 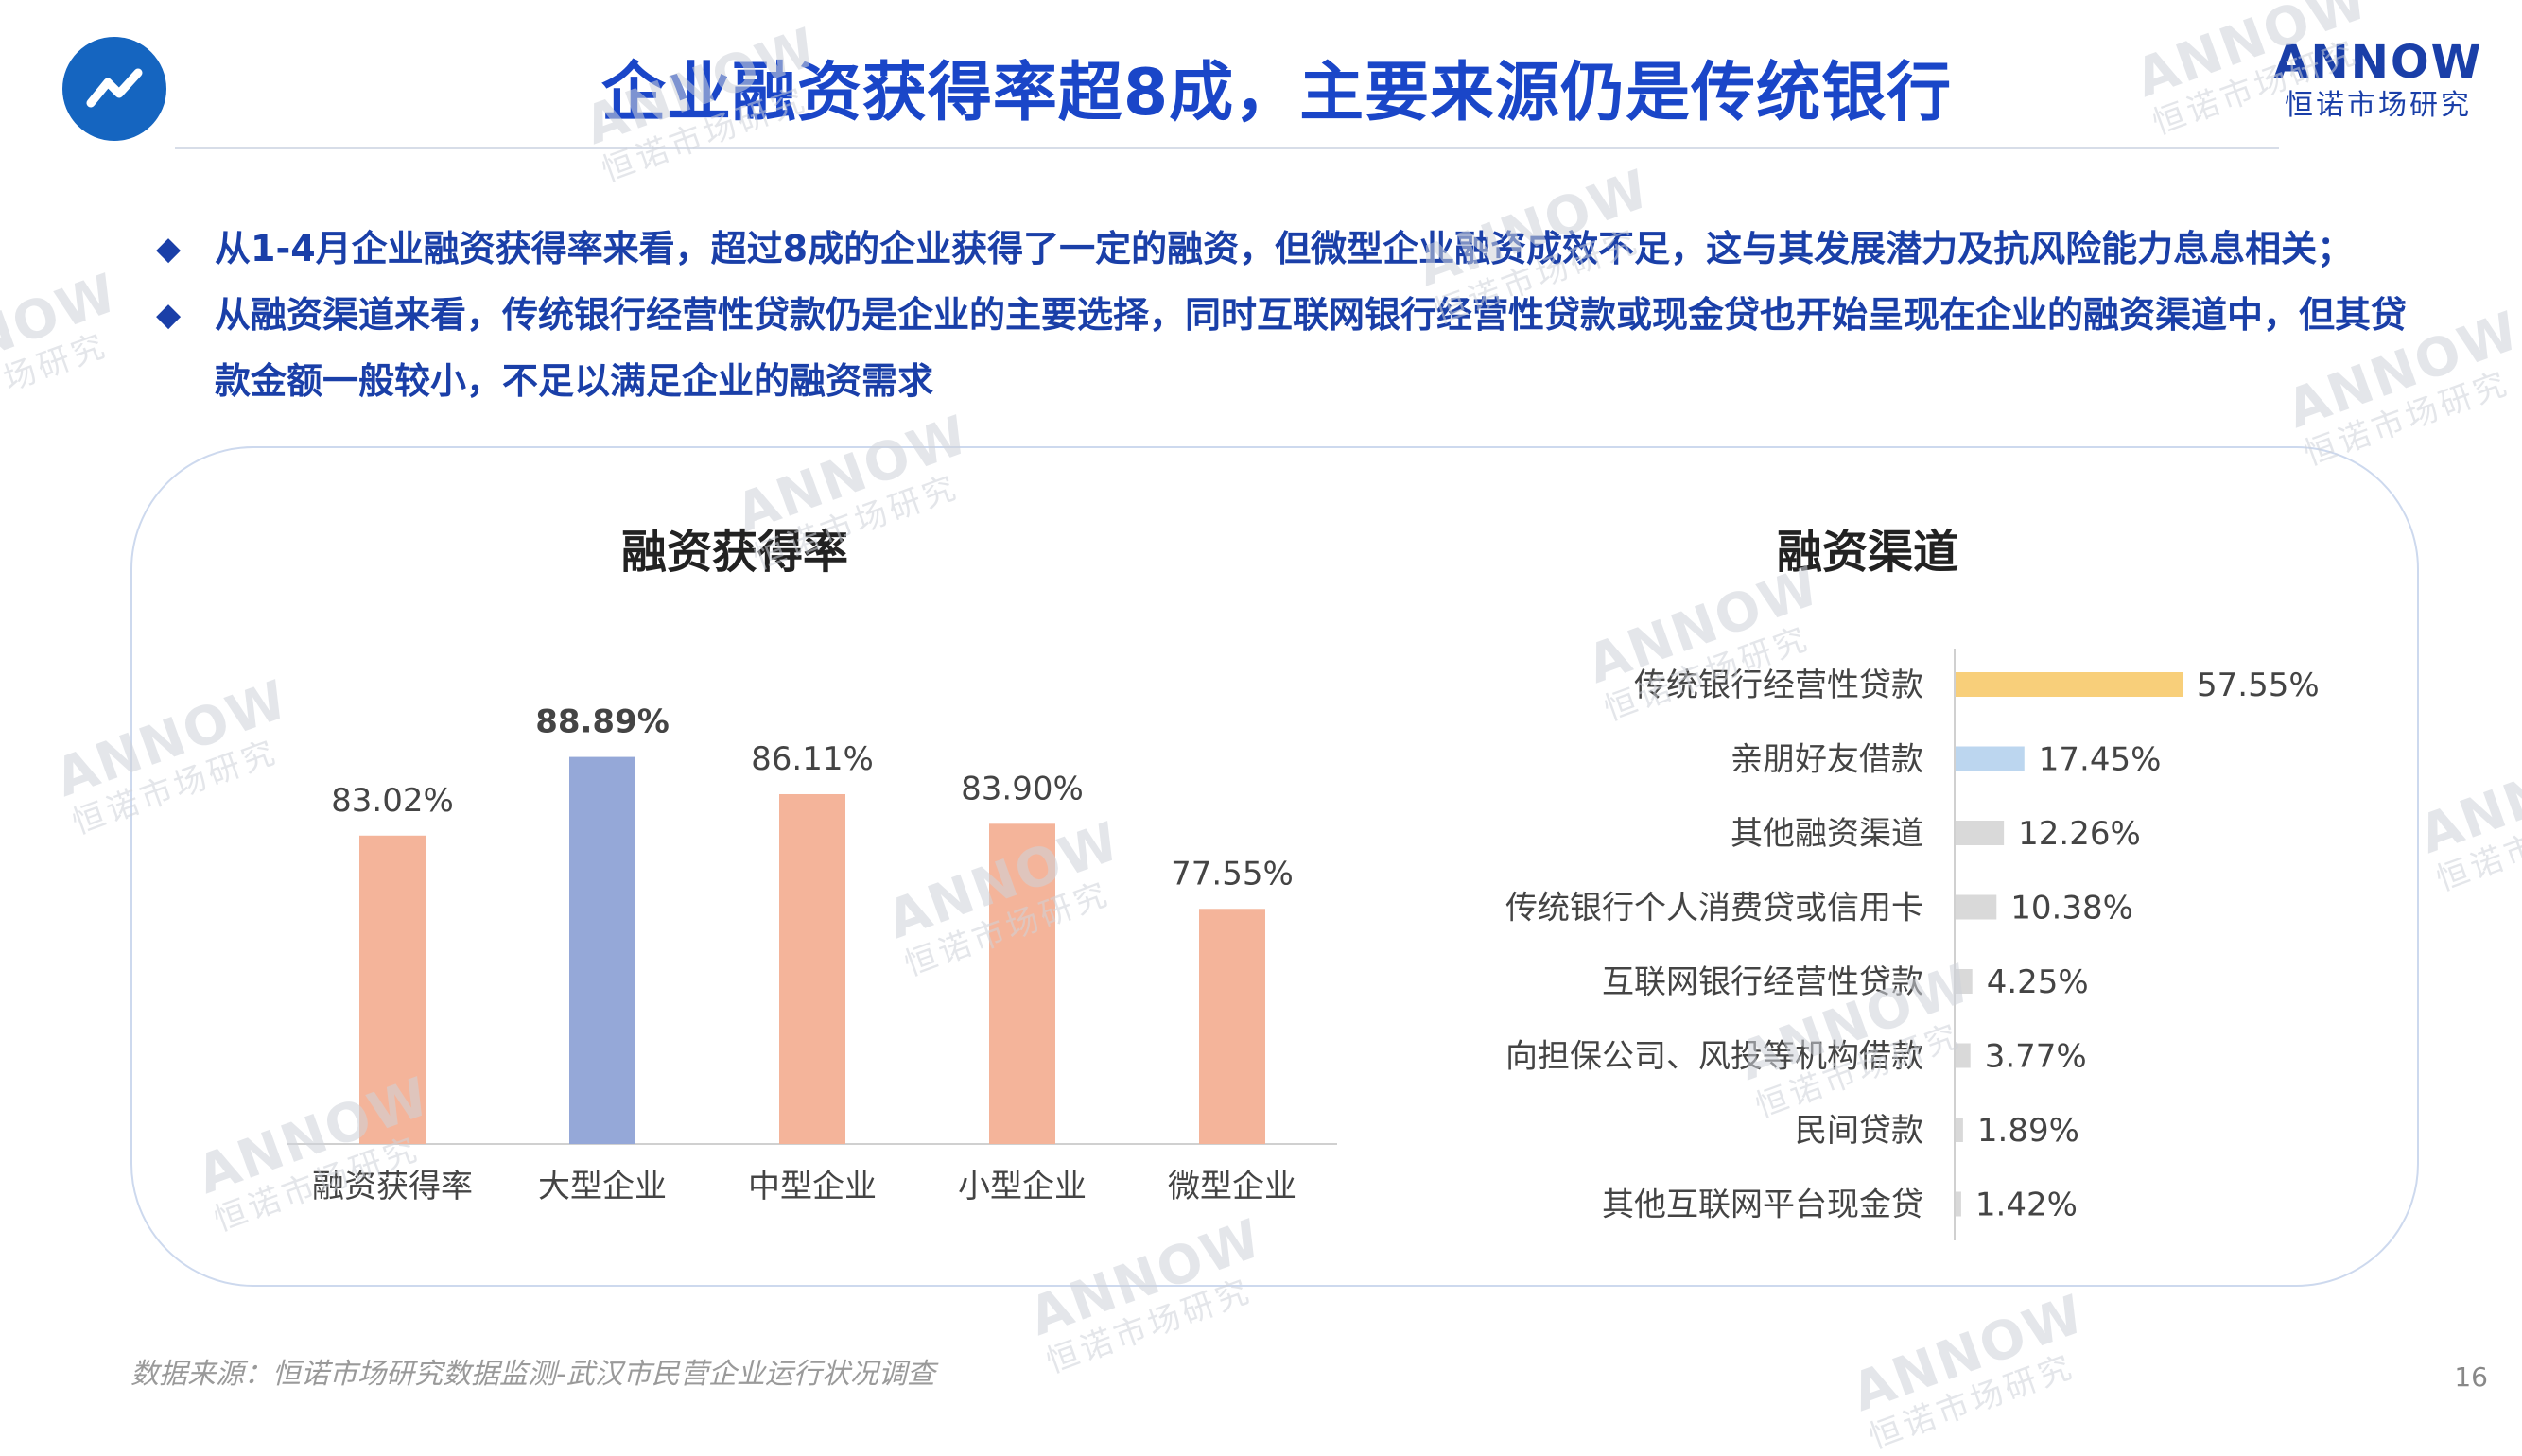 I want to click on chart-title-financing-rate: 融资获得率, so click(x=734, y=552).